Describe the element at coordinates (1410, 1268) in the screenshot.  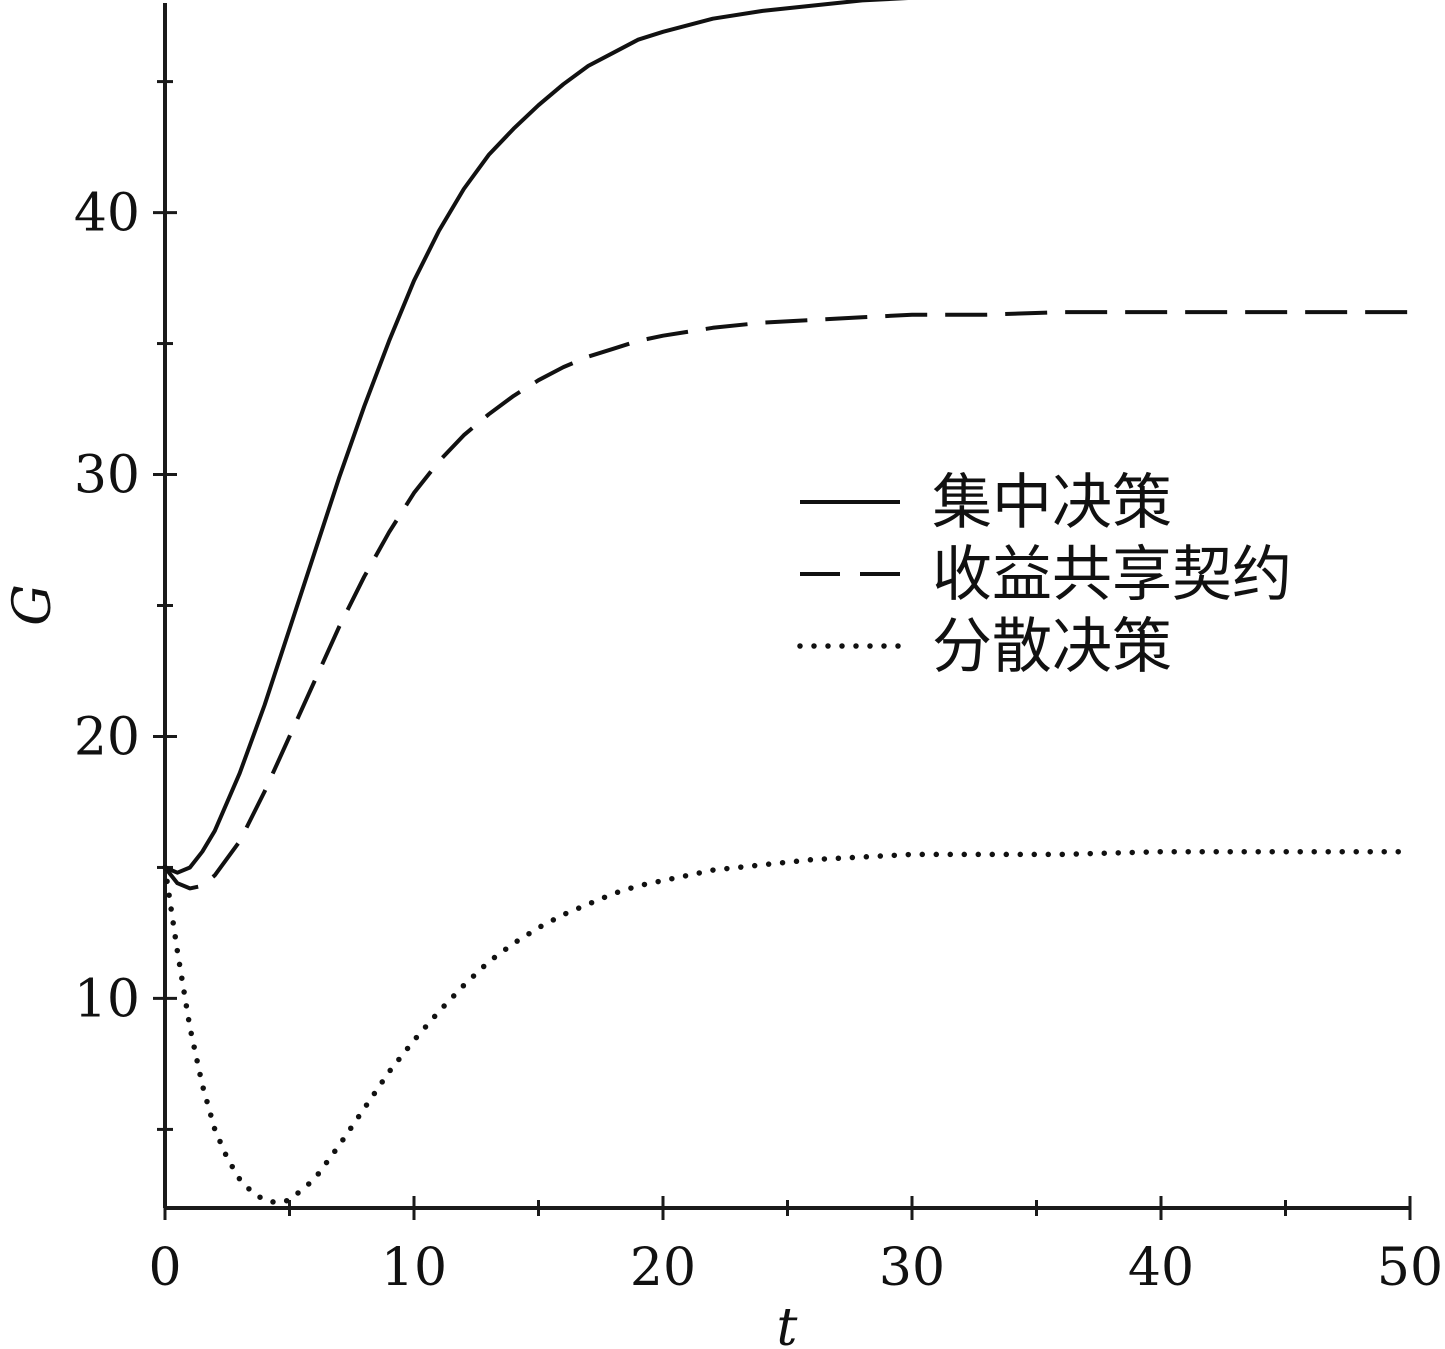
I see `x-tick-label: 50` at that location.